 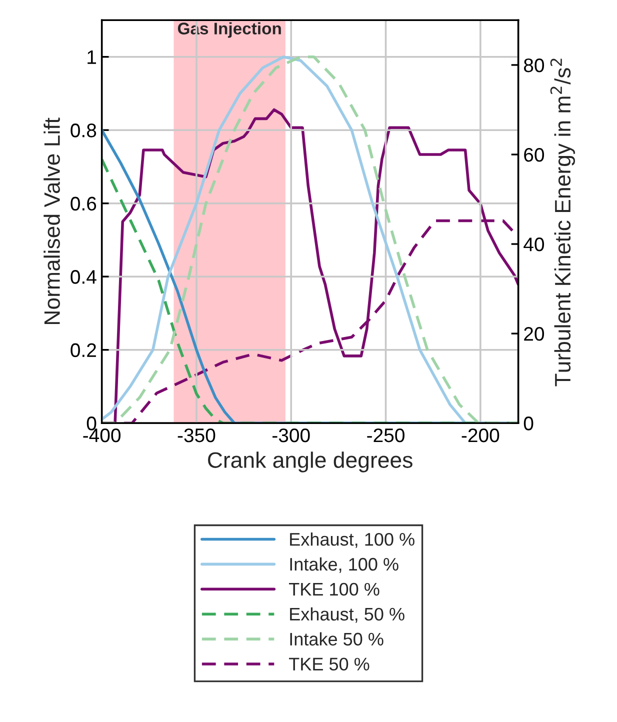 What do you see at coordinates (83, 203) in the screenshot?
I see `y-tick-label: 0.6` at bounding box center [83, 203].